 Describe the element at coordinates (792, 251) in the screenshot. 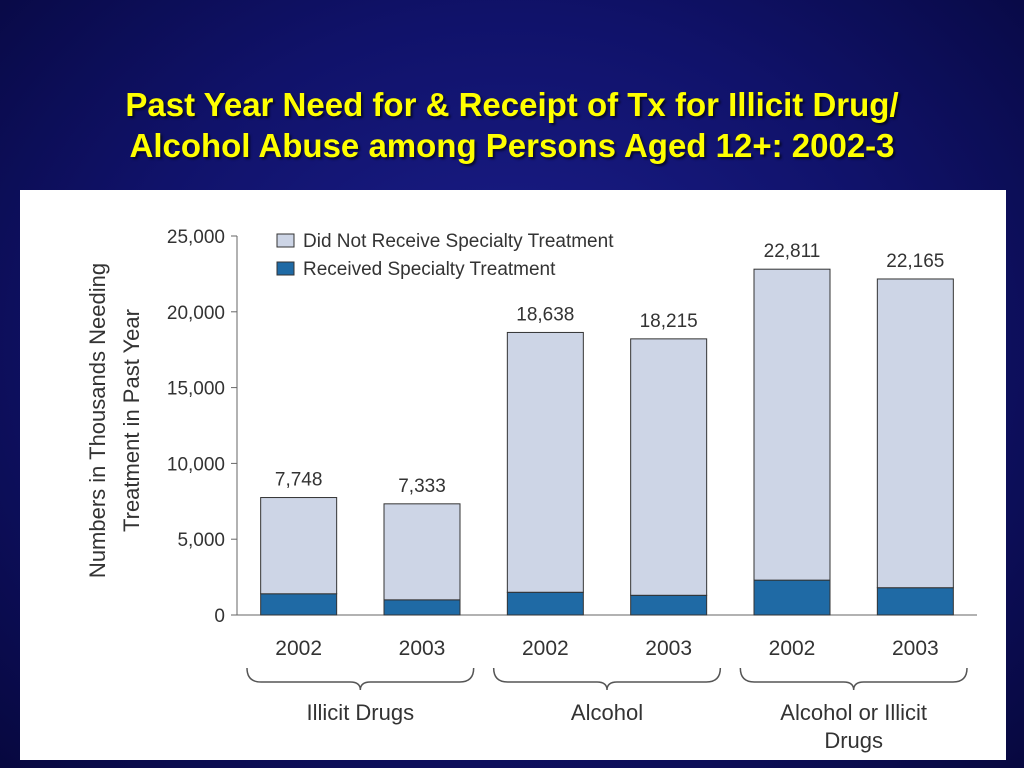

I see `bar-total-label: 22,811` at that location.